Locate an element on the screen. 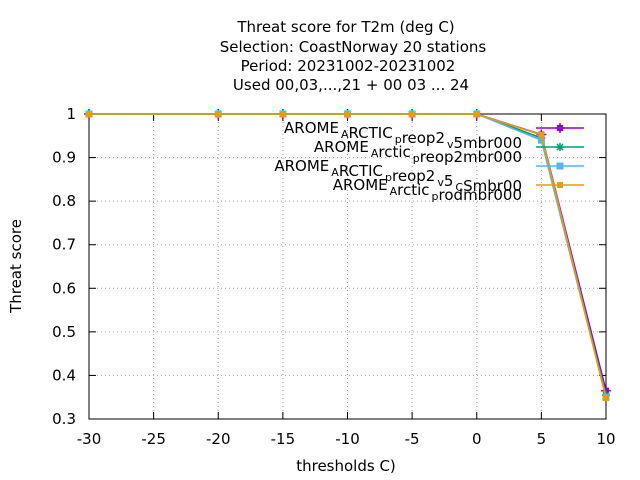 This screenshot has height=480, width=640. x-tick-label-4: -10 is located at coordinates (347, 439).